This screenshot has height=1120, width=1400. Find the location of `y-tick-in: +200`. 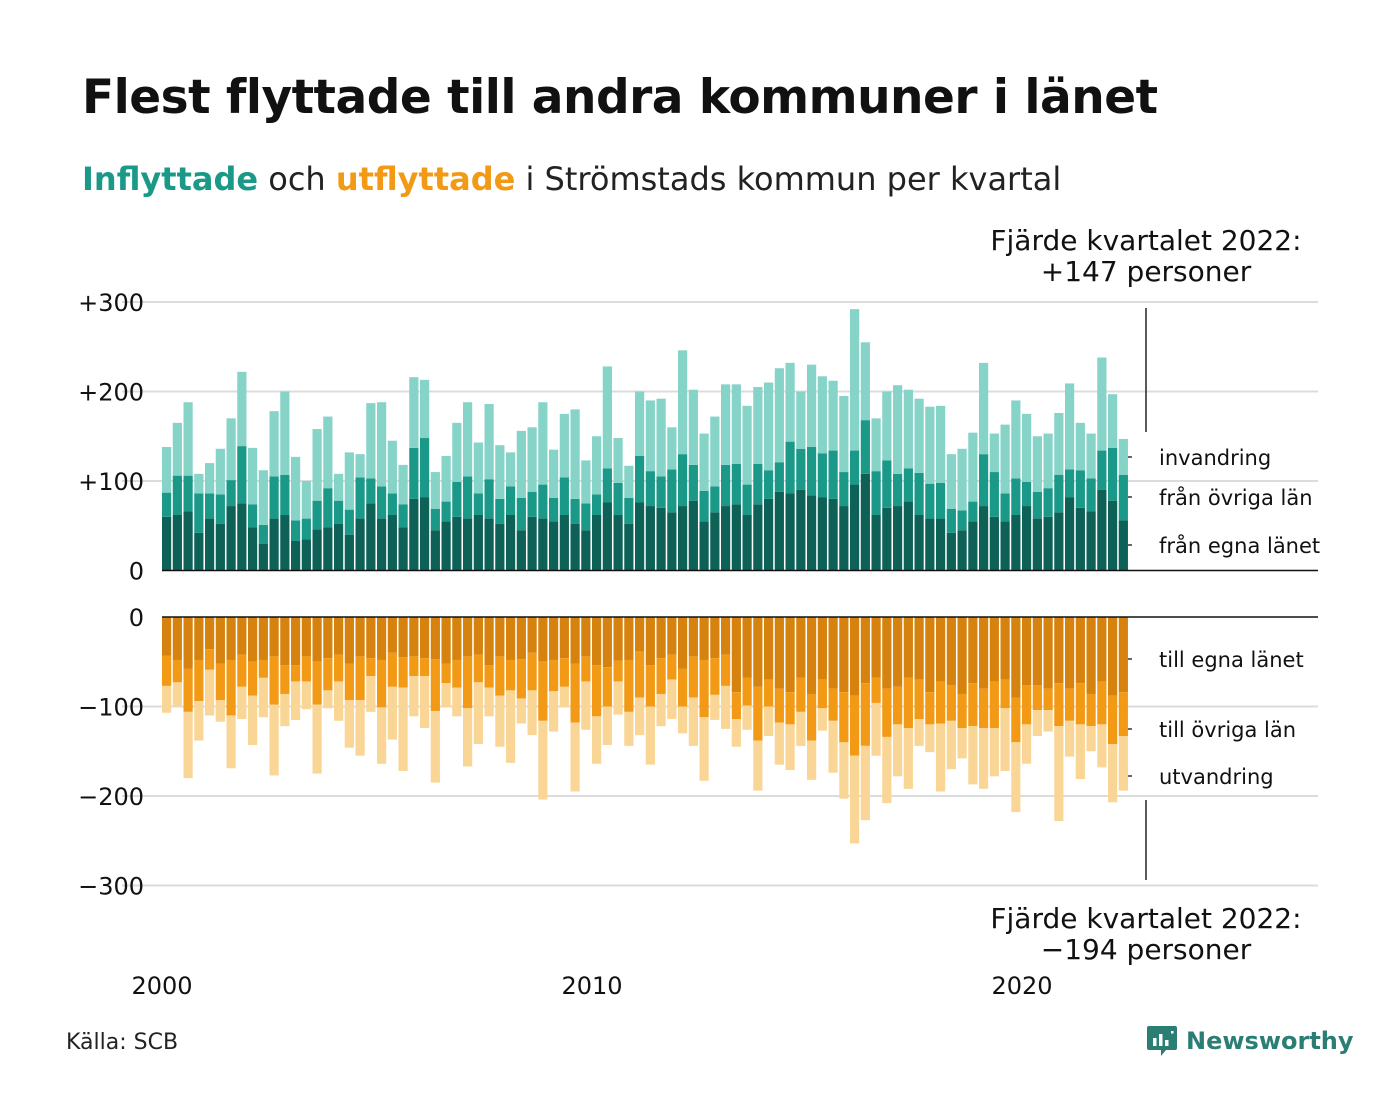

y-tick-in: +200 is located at coordinates (111, 393).